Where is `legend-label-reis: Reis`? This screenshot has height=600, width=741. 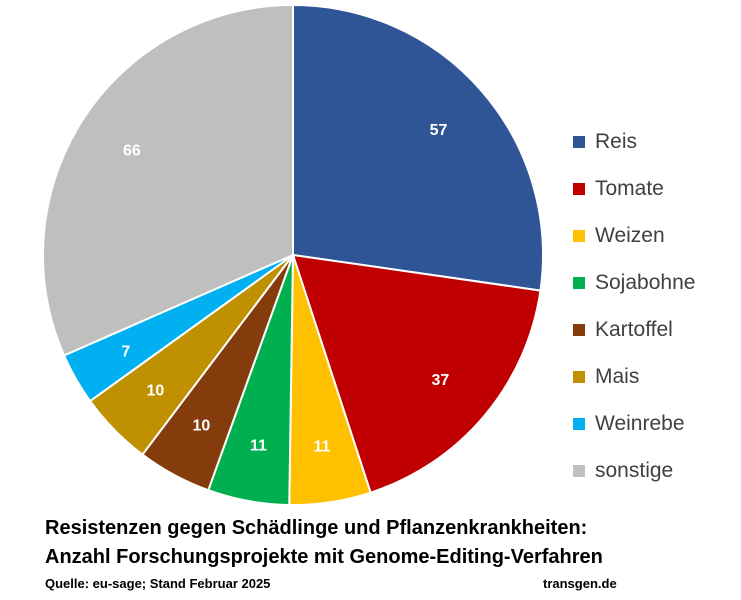
legend-label-reis: Reis is located at coordinates (616, 141).